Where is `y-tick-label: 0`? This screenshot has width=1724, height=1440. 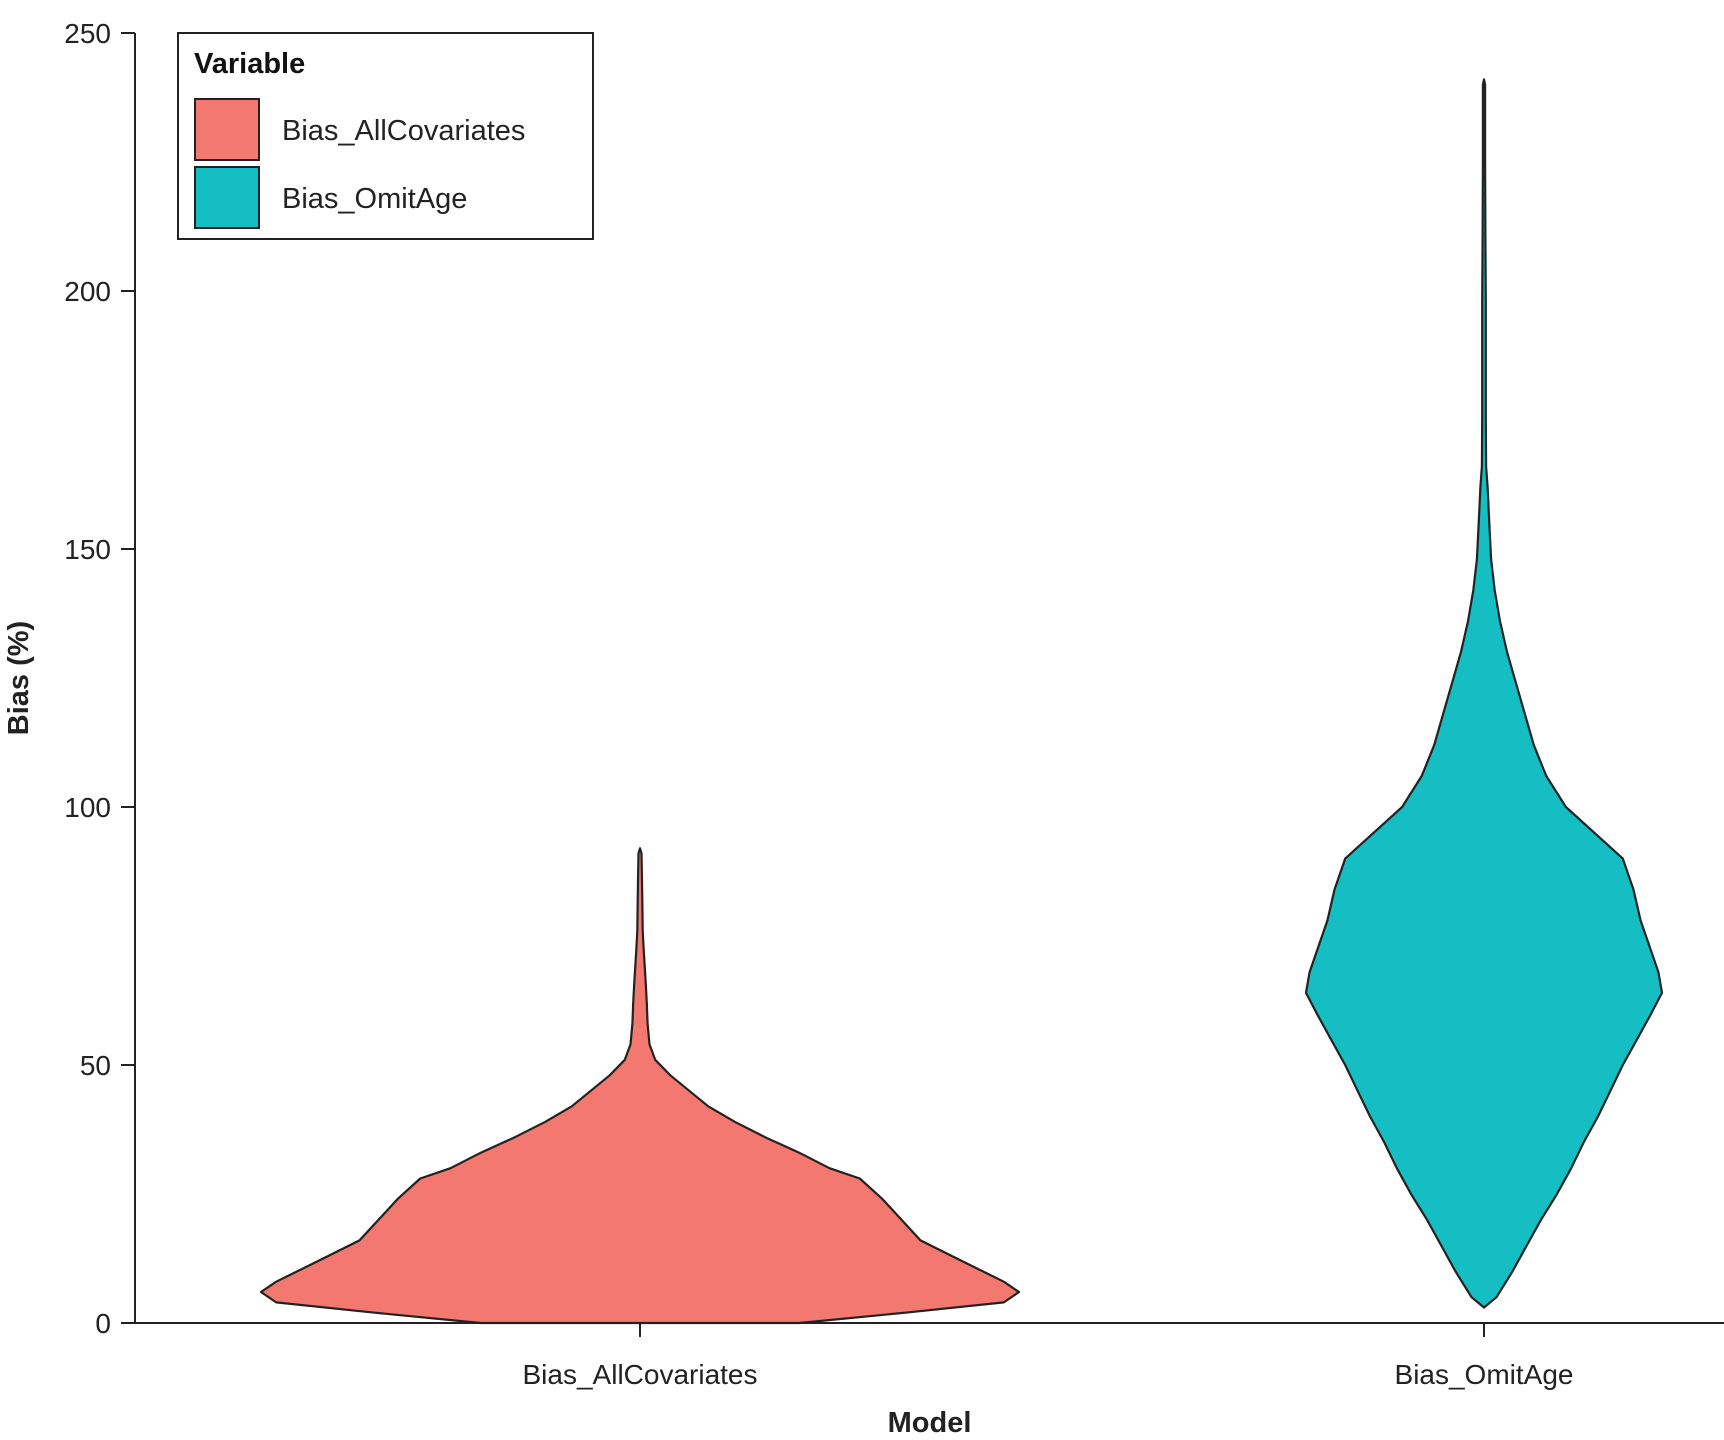
y-tick-label: 0 is located at coordinates (103, 1323).